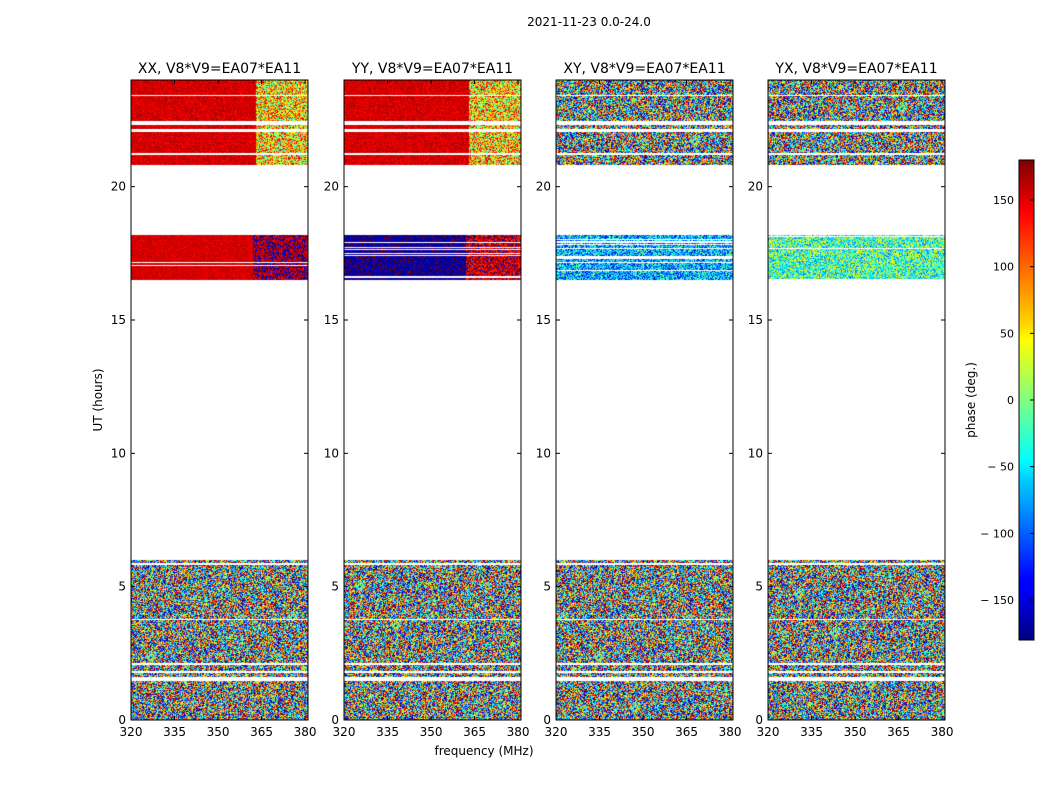 This screenshot has width=1050, height=800. Describe the element at coordinates (997, 600) in the screenshot. I see `colorbar-tick-label: − 150` at that location.